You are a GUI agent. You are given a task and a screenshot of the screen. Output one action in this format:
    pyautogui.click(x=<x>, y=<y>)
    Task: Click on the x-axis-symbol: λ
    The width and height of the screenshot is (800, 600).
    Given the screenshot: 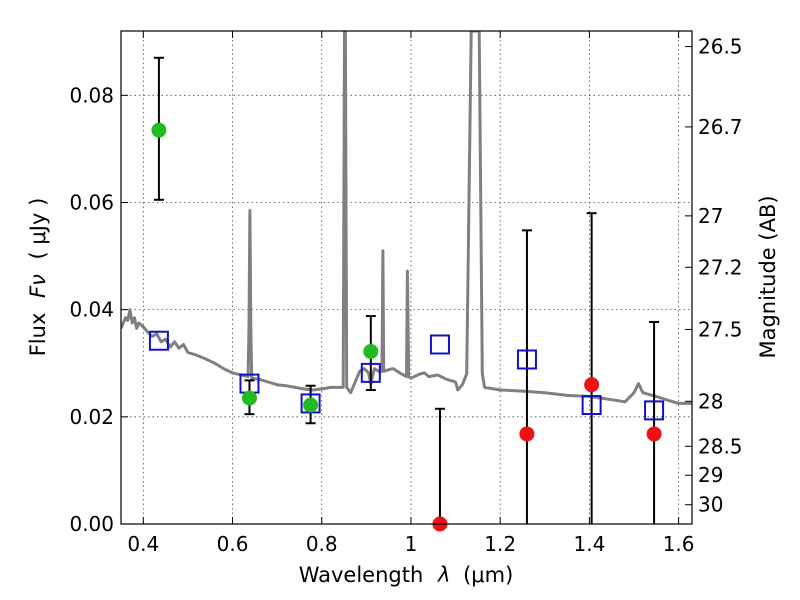 What is the action you would take?
    pyautogui.click(x=443, y=575)
    